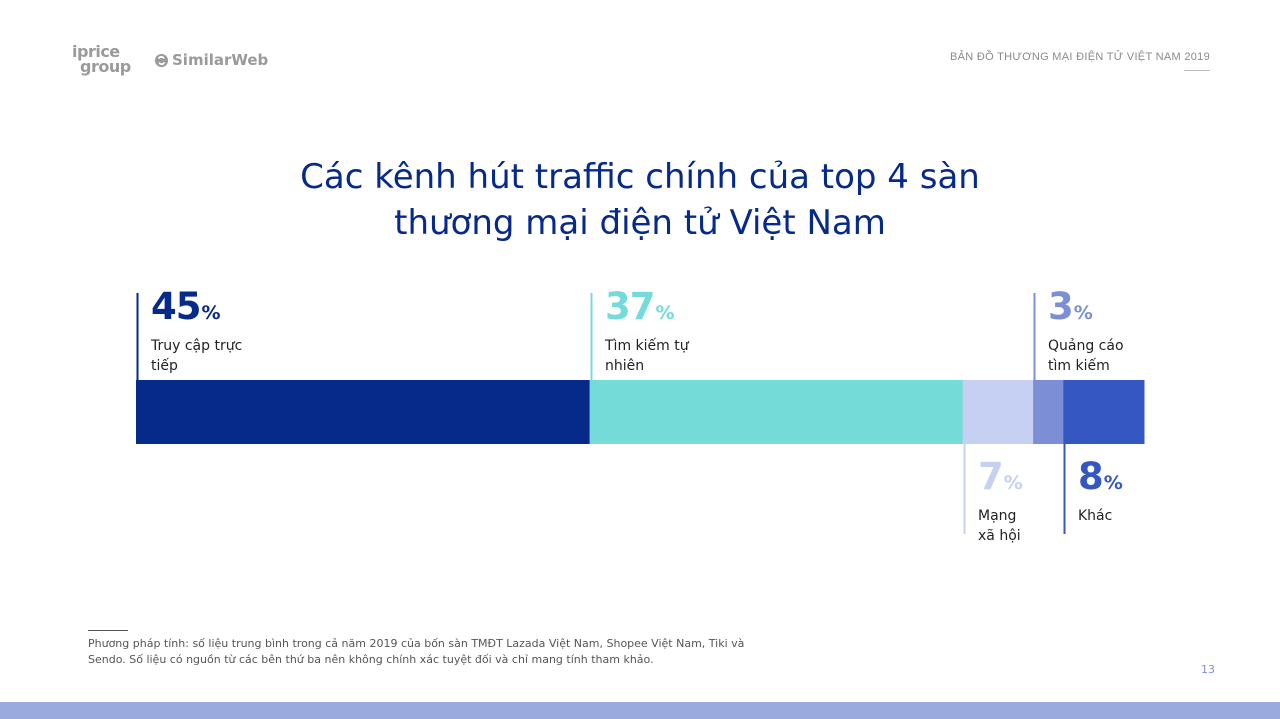 The width and height of the screenshot is (1280, 719). Describe the element at coordinates (1086, 346) in the screenshot. I see `category-label-line: Quảng cáo` at that location.